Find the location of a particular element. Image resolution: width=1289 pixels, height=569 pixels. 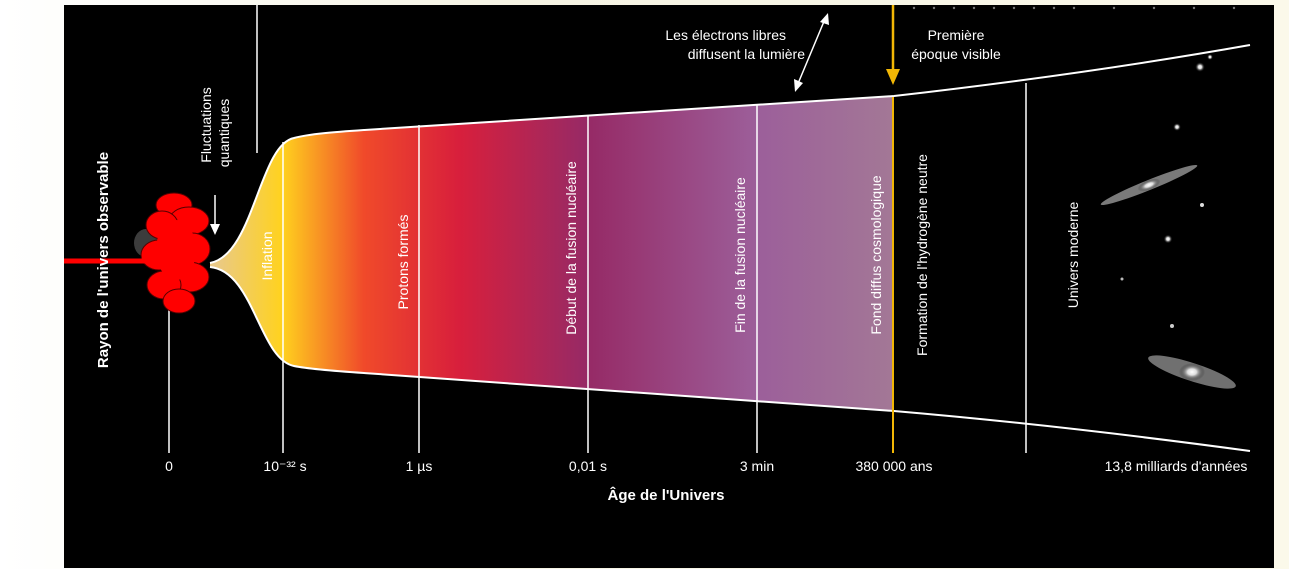

first-visible-label-line2: époque visible is located at coordinates (956, 54).